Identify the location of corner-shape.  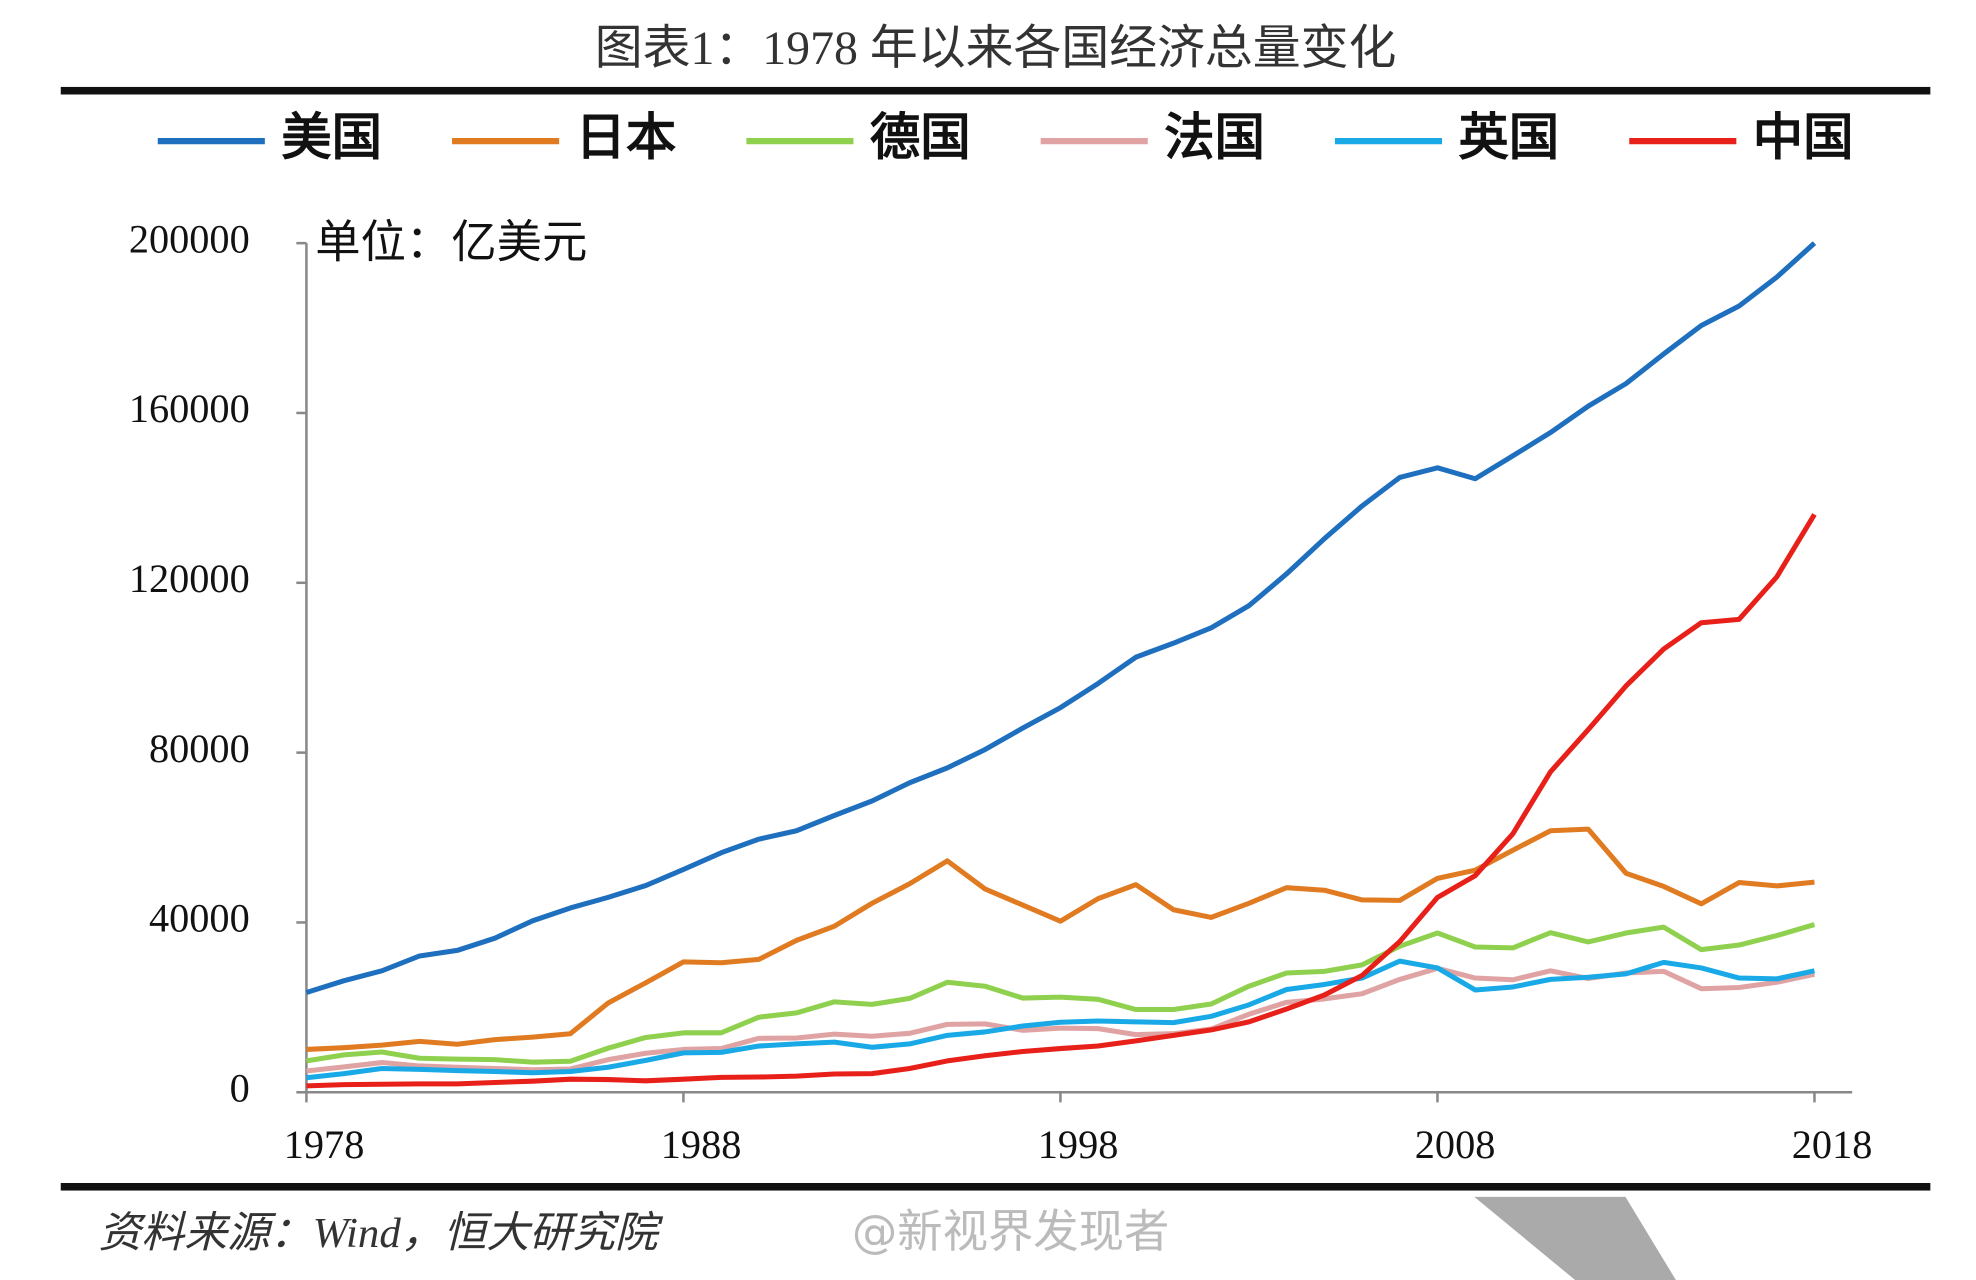
(1575, 1238).